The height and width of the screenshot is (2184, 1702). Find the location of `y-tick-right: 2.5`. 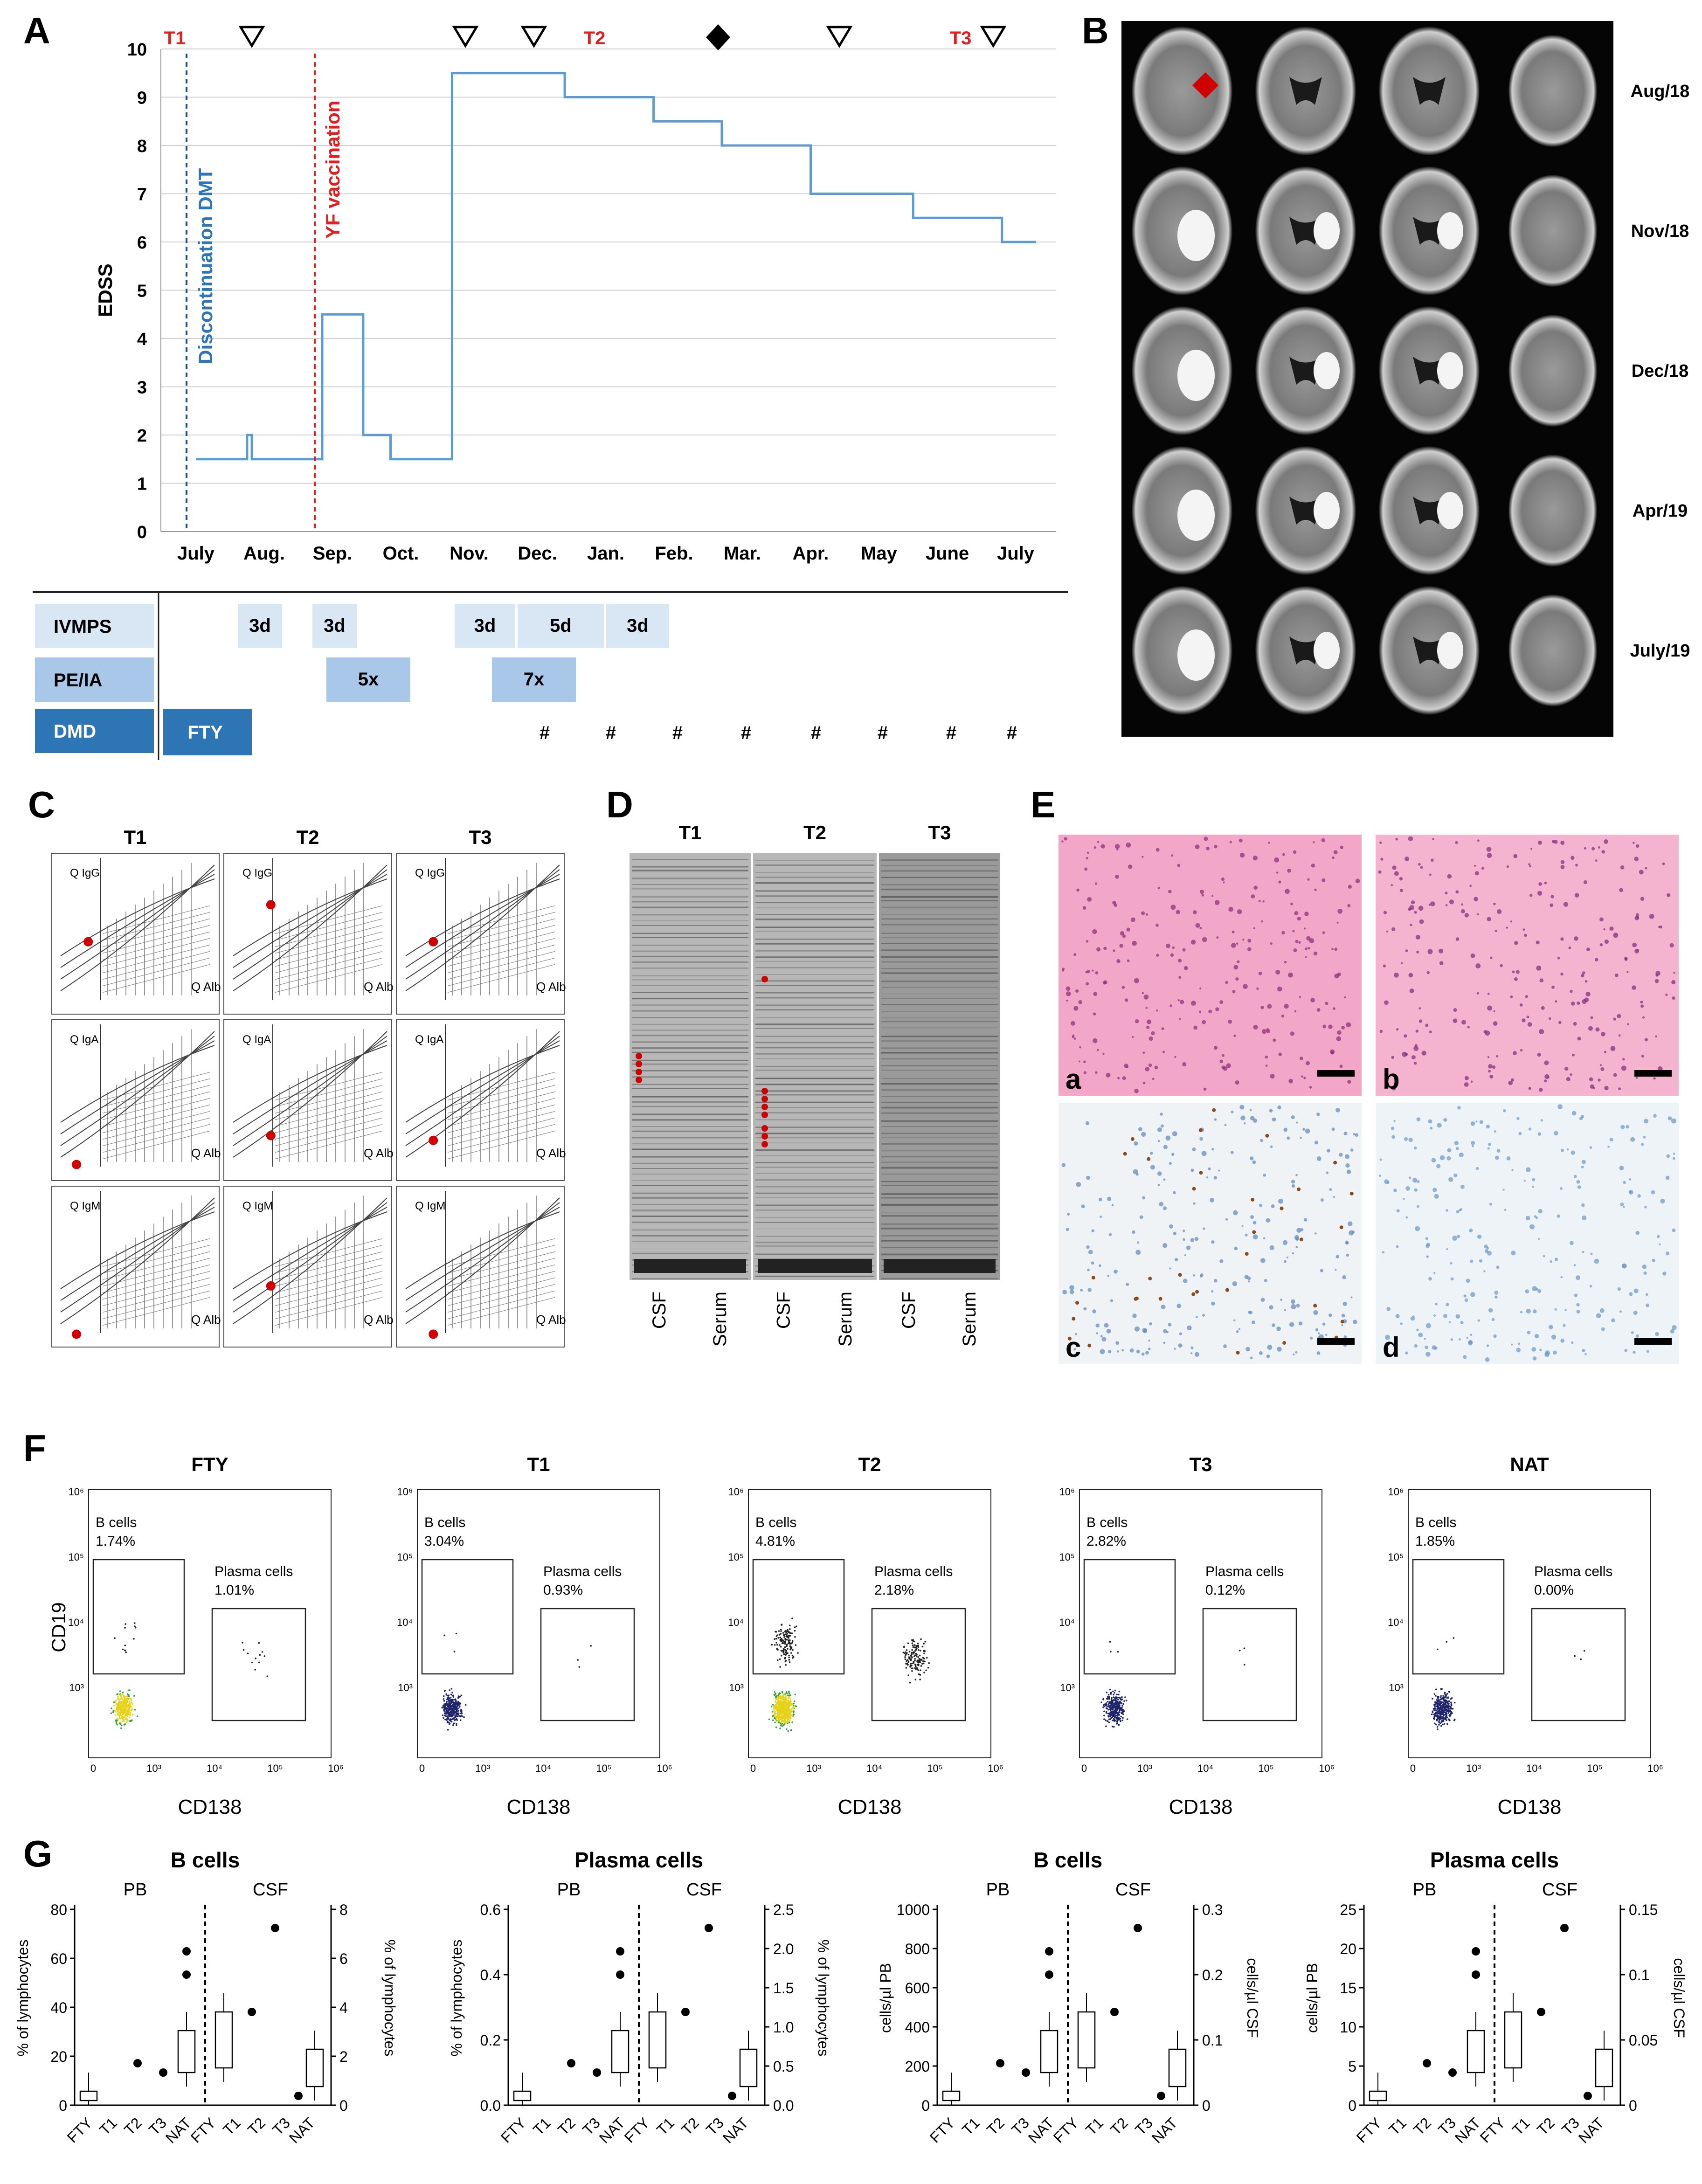

y-tick-right: 2.5 is located at coordinates (783, 1909).